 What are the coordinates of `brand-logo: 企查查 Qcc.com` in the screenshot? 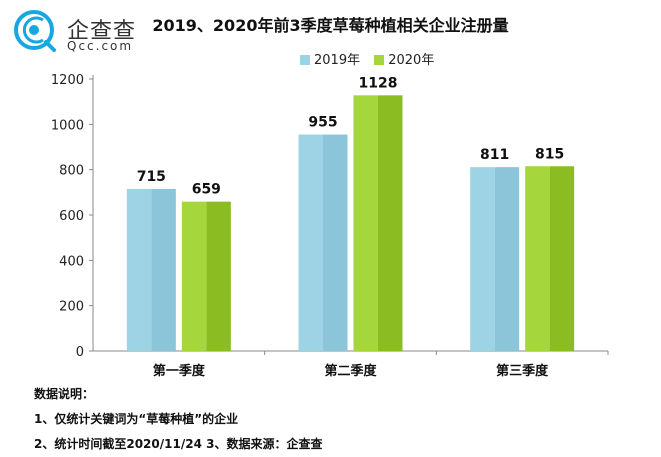 It's located at (92, 30).